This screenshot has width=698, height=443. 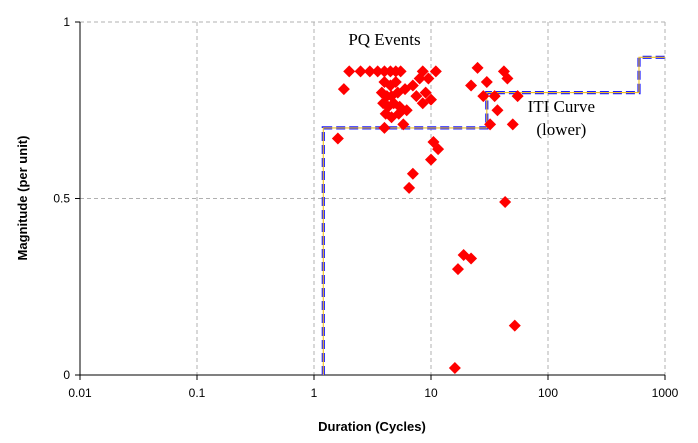 I want to click on x-tick-label: 1, so click(x=314, y=393).